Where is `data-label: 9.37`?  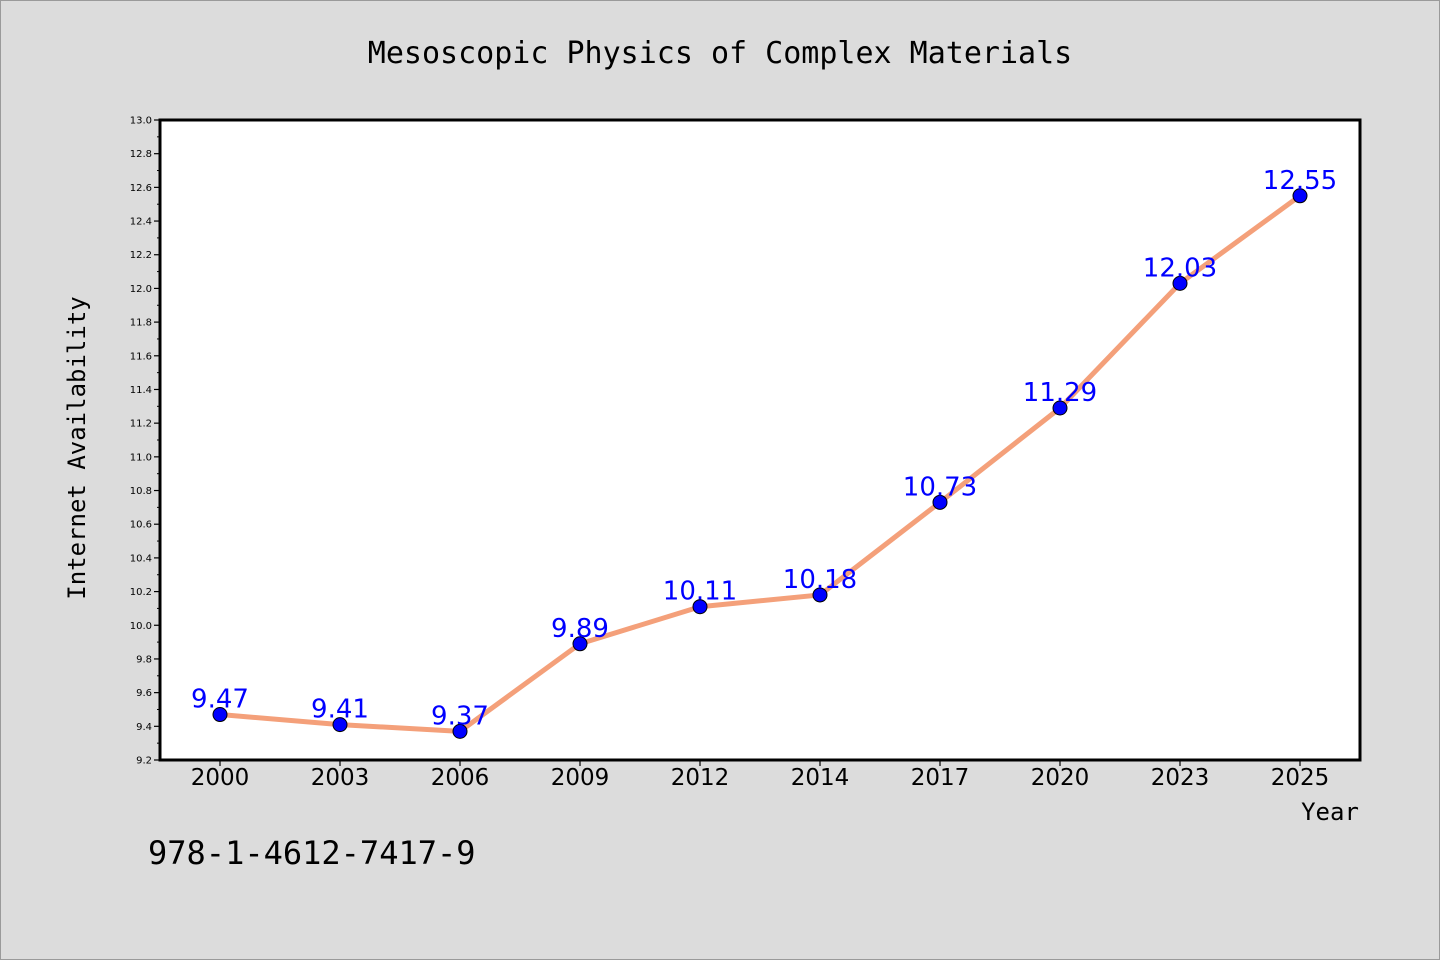 data-label: 9.37 is located at coordinates (460, 716).